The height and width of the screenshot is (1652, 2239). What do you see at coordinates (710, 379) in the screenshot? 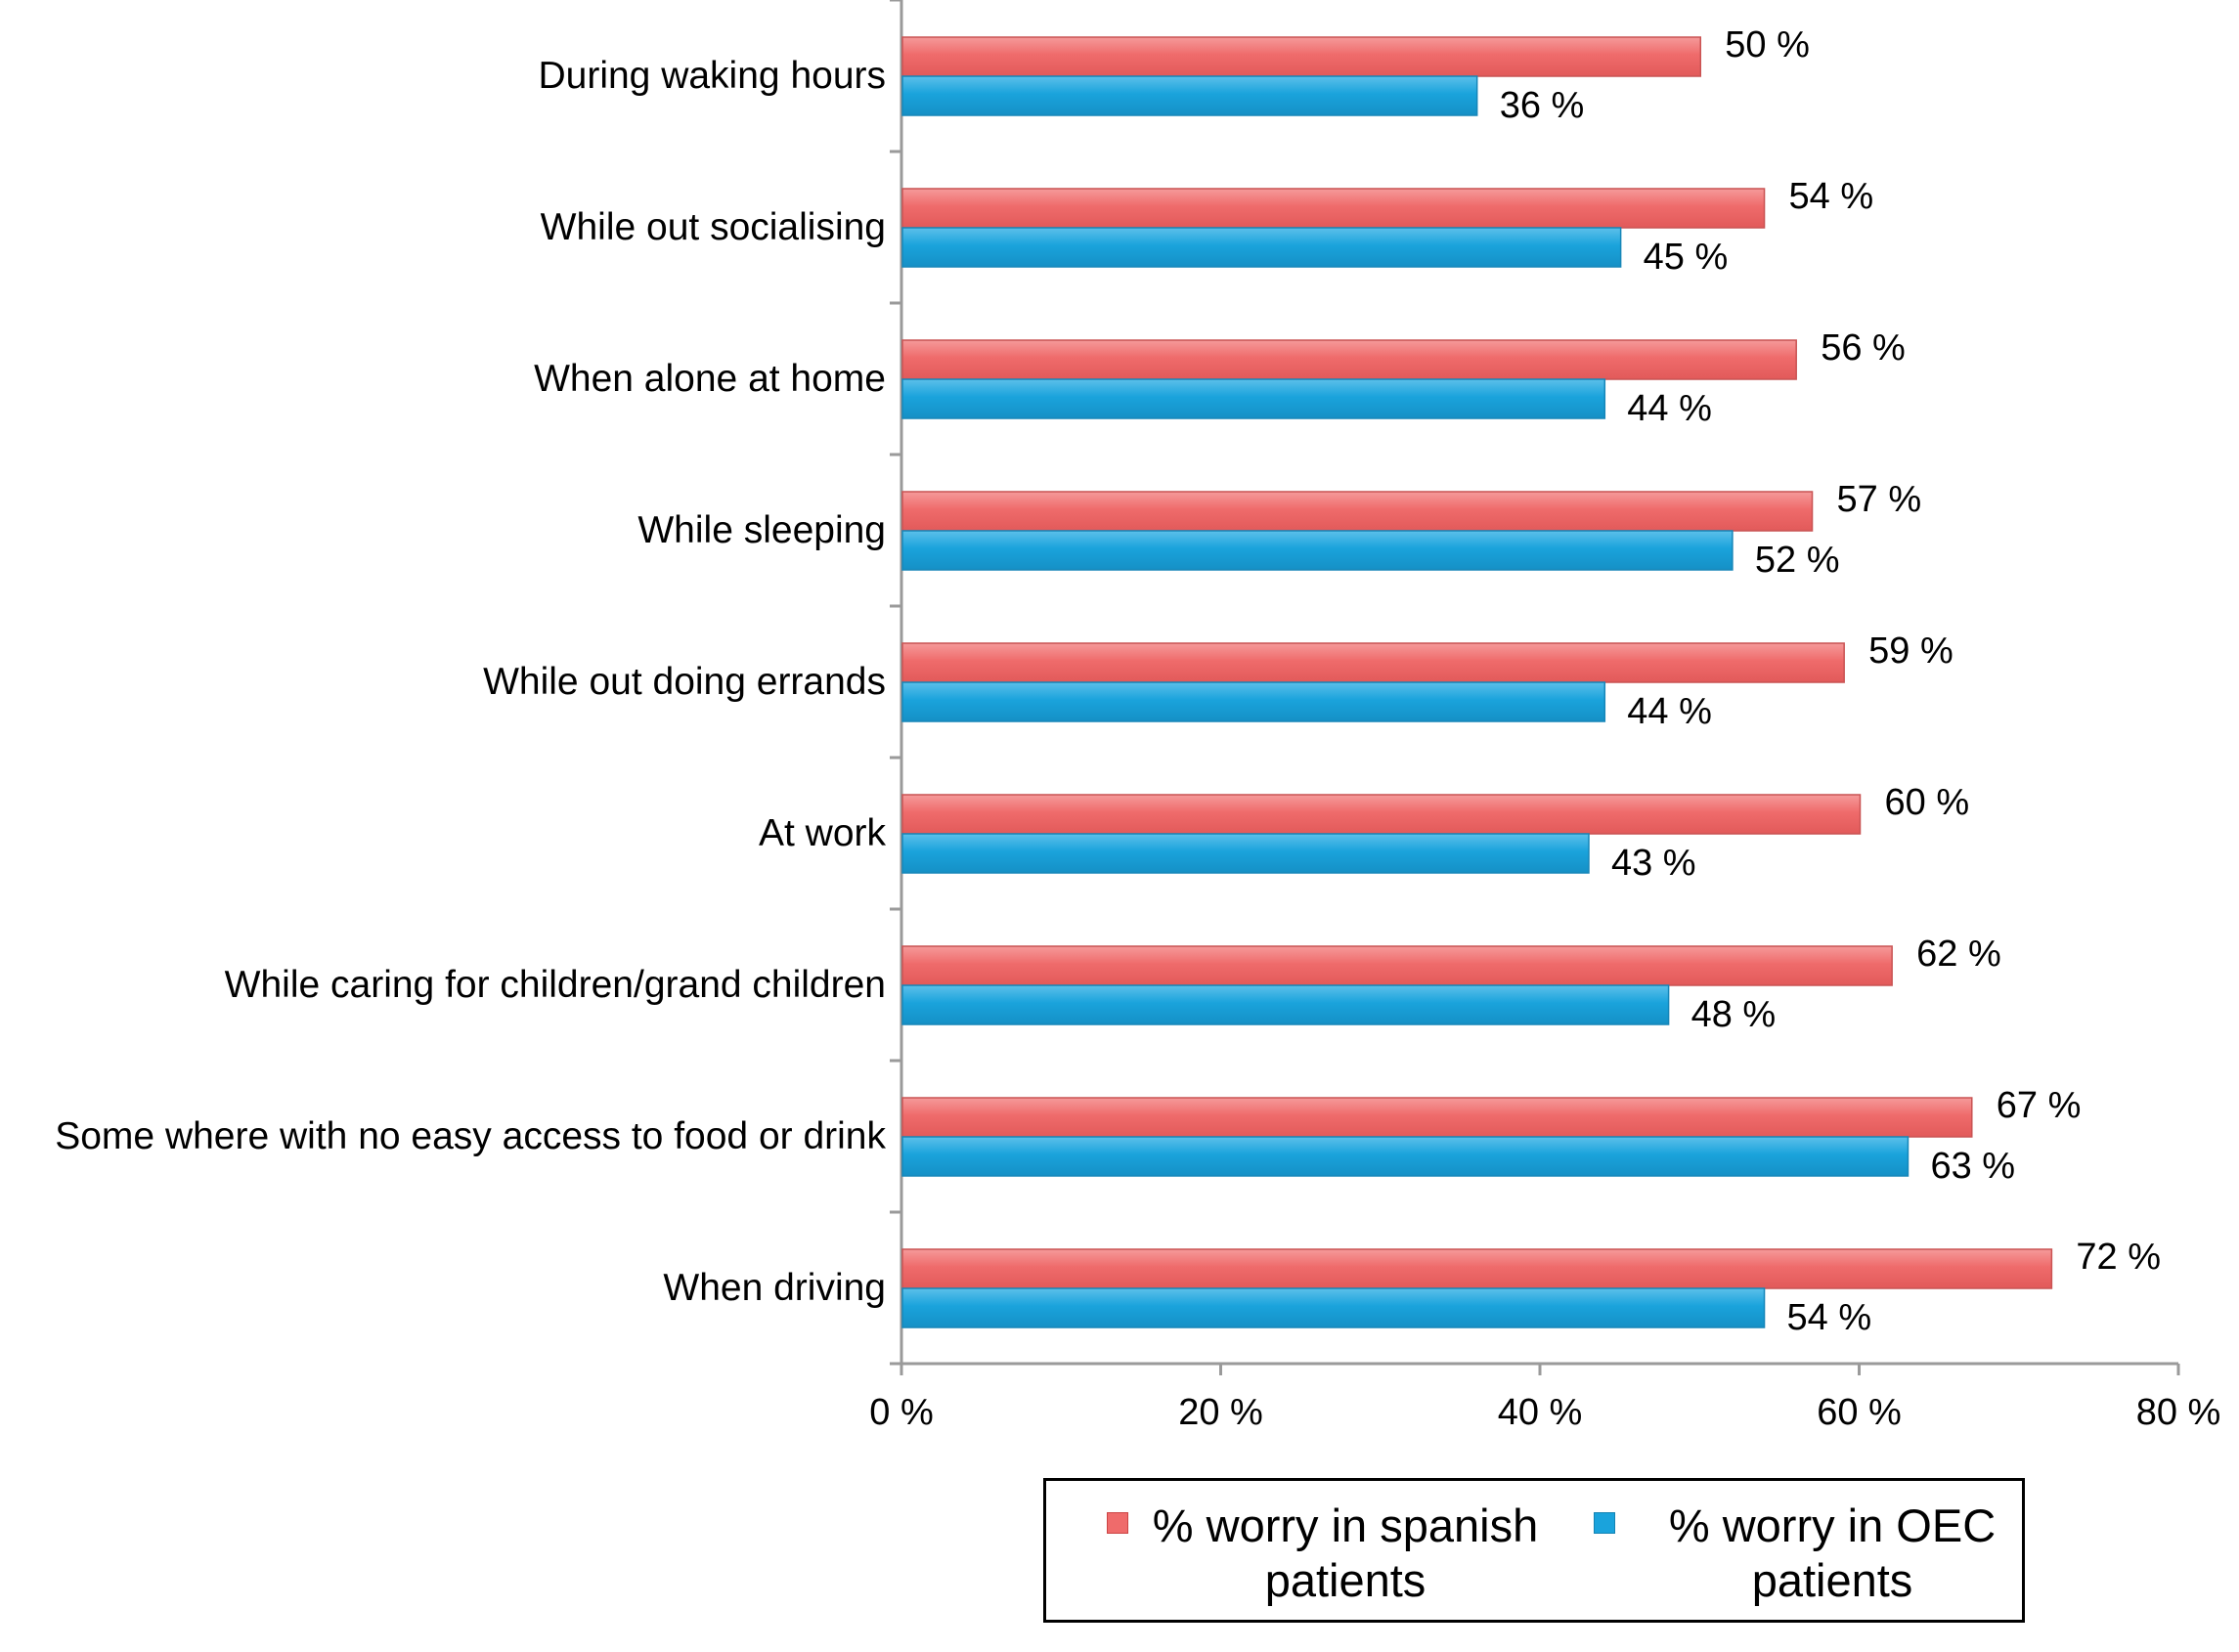
I see `category-label: When alone at home` at bounding box center [710, 379].